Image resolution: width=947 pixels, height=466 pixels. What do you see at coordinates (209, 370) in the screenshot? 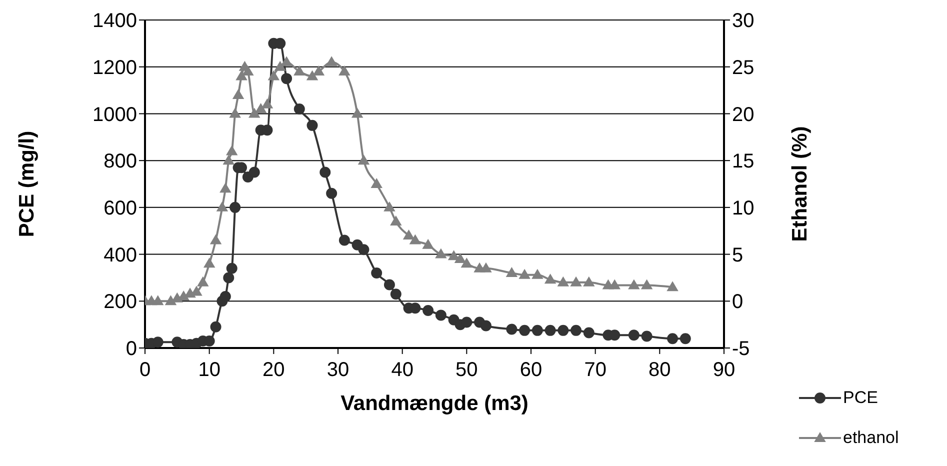
I see `x-tick-label: 10` at bounding box center [209, 370].